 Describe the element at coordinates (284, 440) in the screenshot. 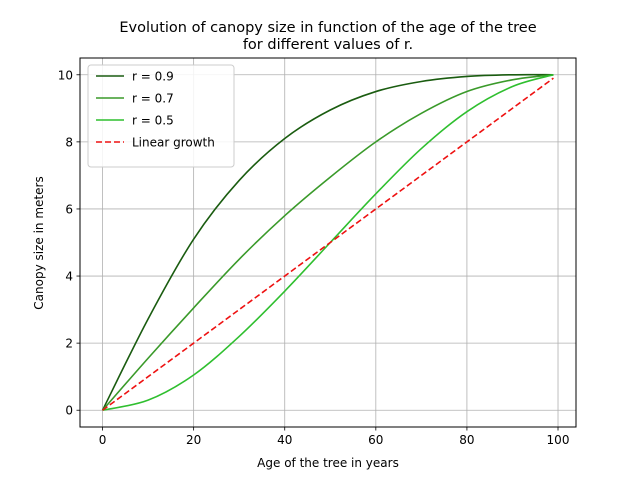

I see `x-tick-label: 40` at that location.